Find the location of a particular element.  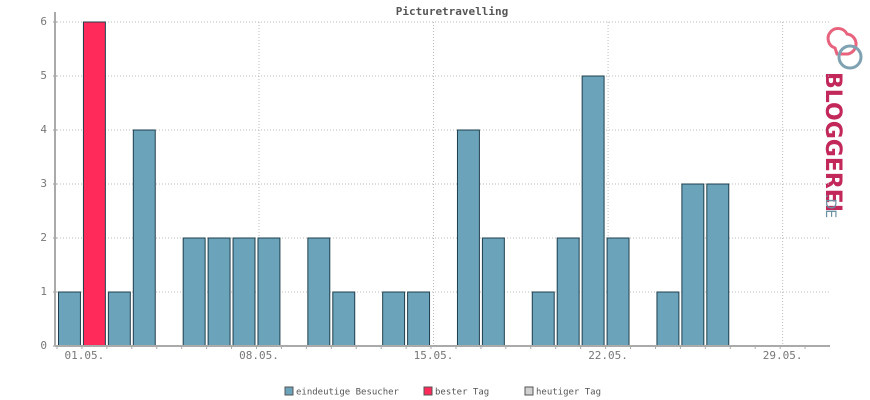

y-tick-label: 0 is located at coordinates (43, 345).